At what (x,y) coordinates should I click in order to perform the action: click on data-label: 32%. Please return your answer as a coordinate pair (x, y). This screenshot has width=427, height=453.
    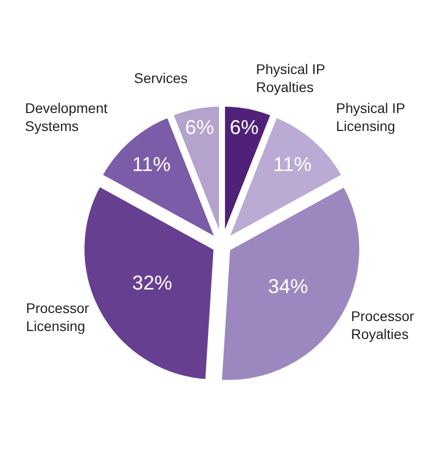
    Looking at the image, I should click on (152, 283).